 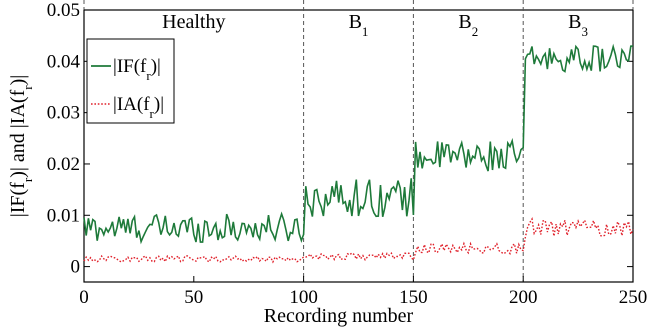 I want to click on region-label: B3, so click(x=578, y=25).